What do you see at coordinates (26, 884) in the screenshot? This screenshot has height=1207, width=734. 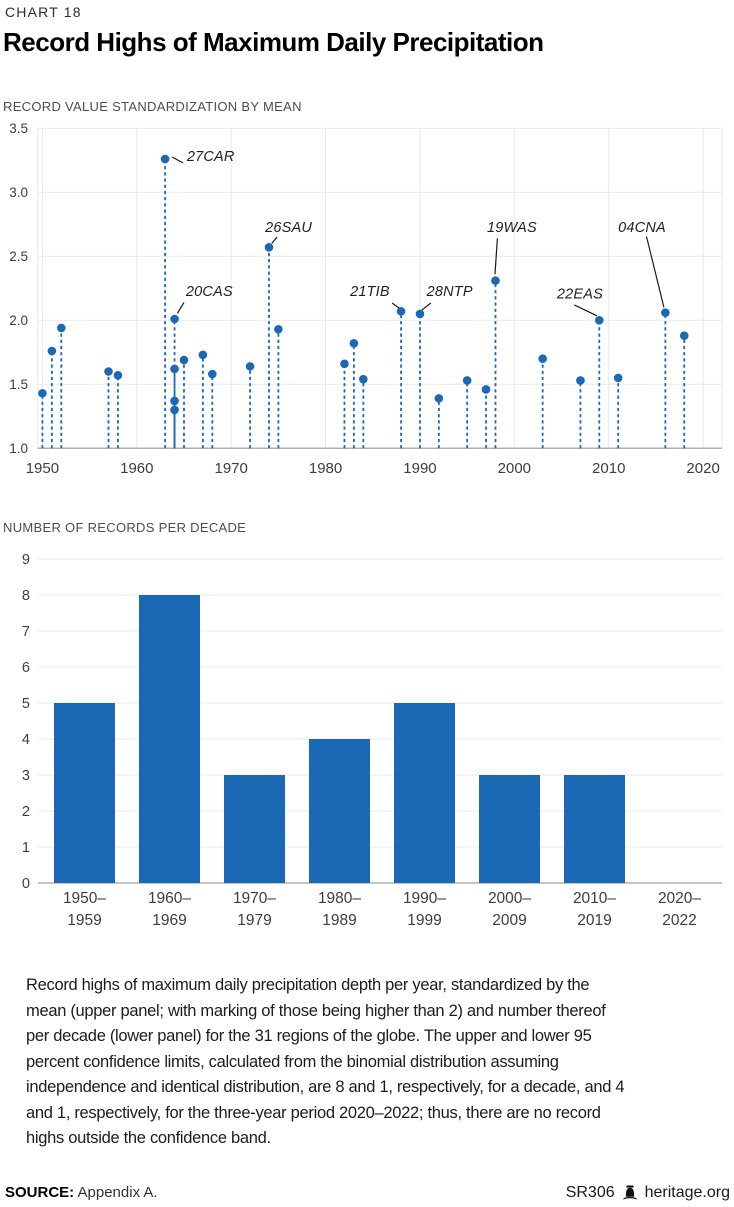 I see `y-tick-label: 0` at bounding box center [26, 884].